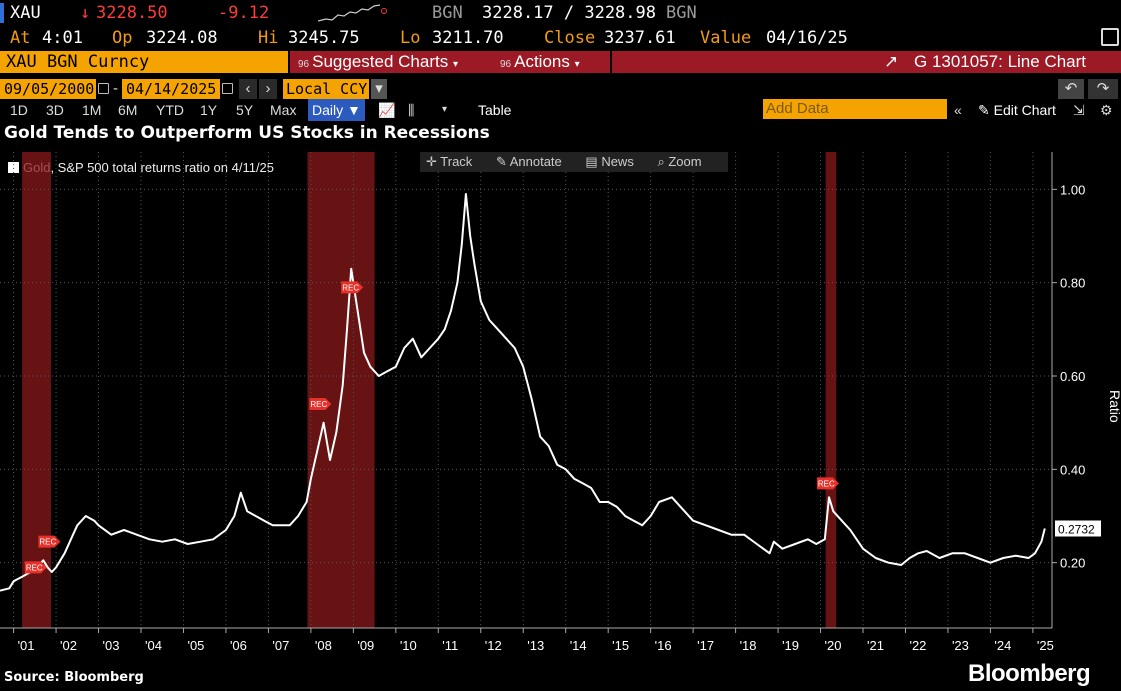 This screenshot has width=1121, height=691. What do you see at coordinates (336, 110) in the screenshot?
I see `frequency-select: Daily ▼` at bounding box center [336, 110].